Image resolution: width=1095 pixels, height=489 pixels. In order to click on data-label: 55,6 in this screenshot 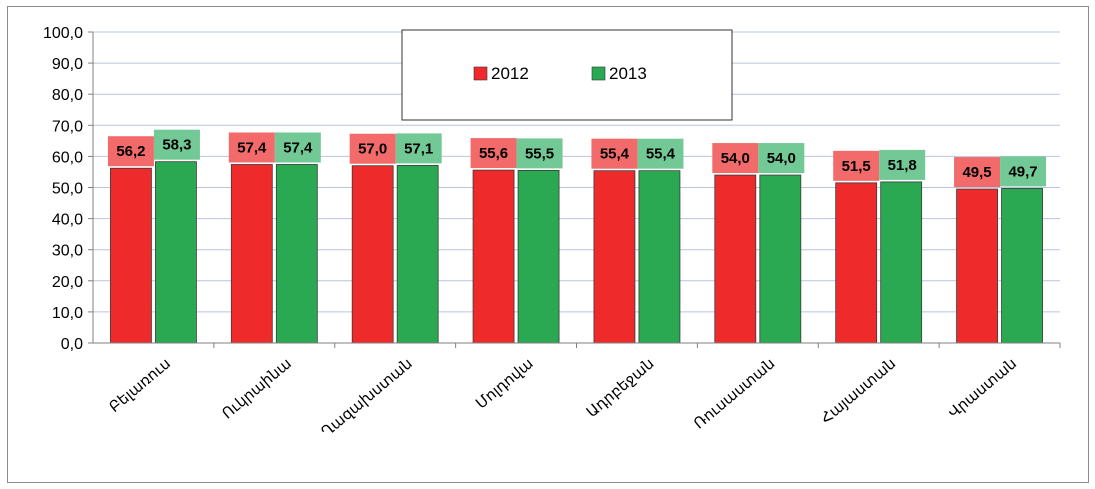, I will do `click(493, 153)`.